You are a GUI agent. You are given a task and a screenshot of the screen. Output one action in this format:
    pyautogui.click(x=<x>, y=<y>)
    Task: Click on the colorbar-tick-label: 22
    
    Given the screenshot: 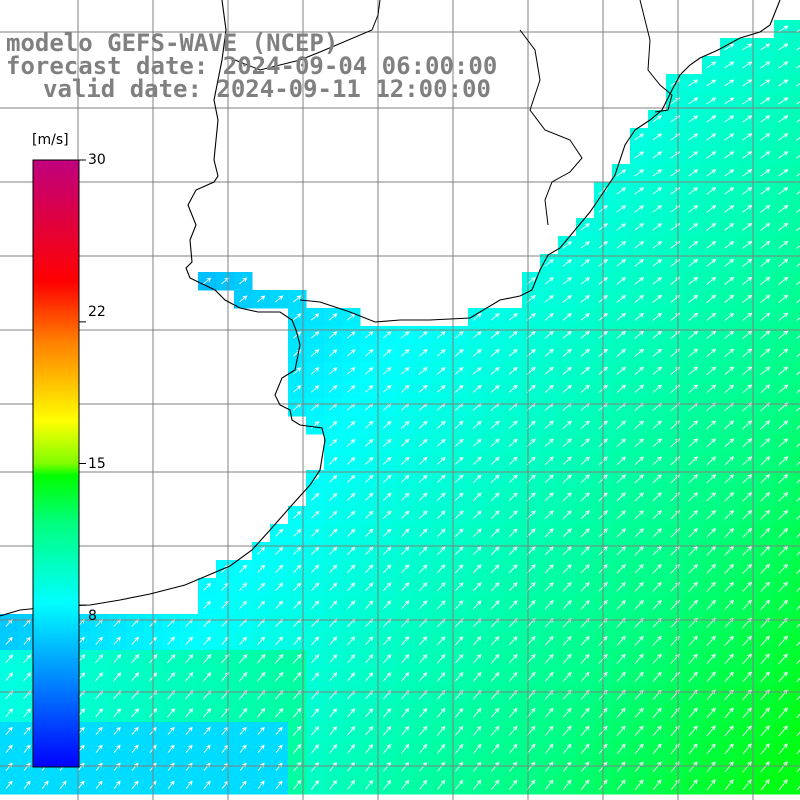 What is the action you would take?
    pyautogui.click(x=97, y=312)
    